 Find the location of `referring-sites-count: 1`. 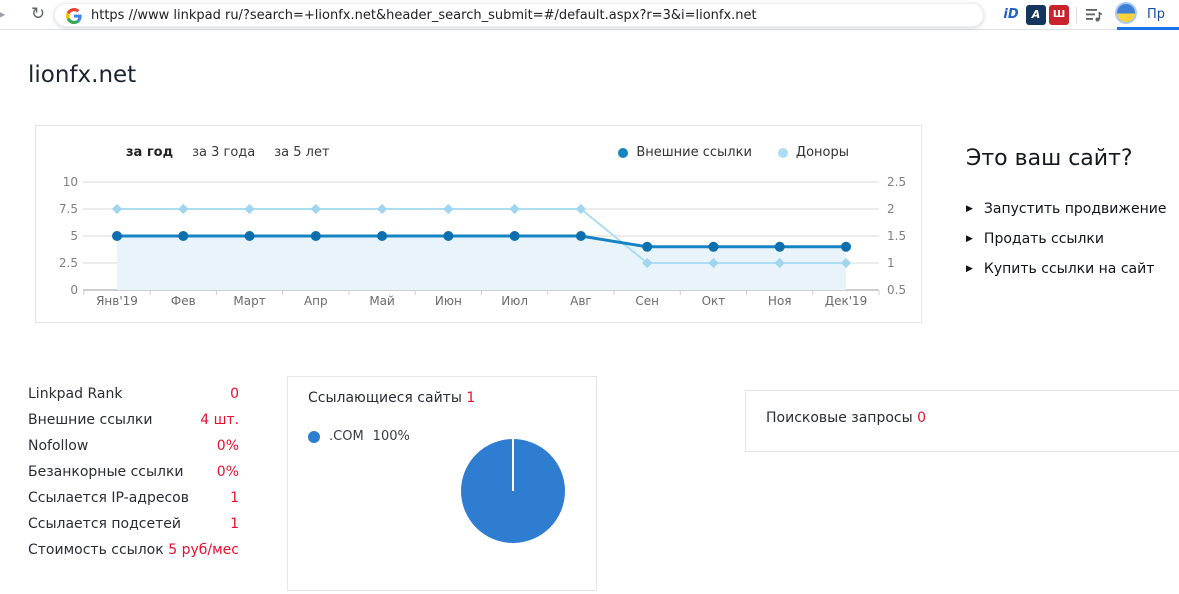

referring-sites-count: 1 is located at coordinates (471, 398).